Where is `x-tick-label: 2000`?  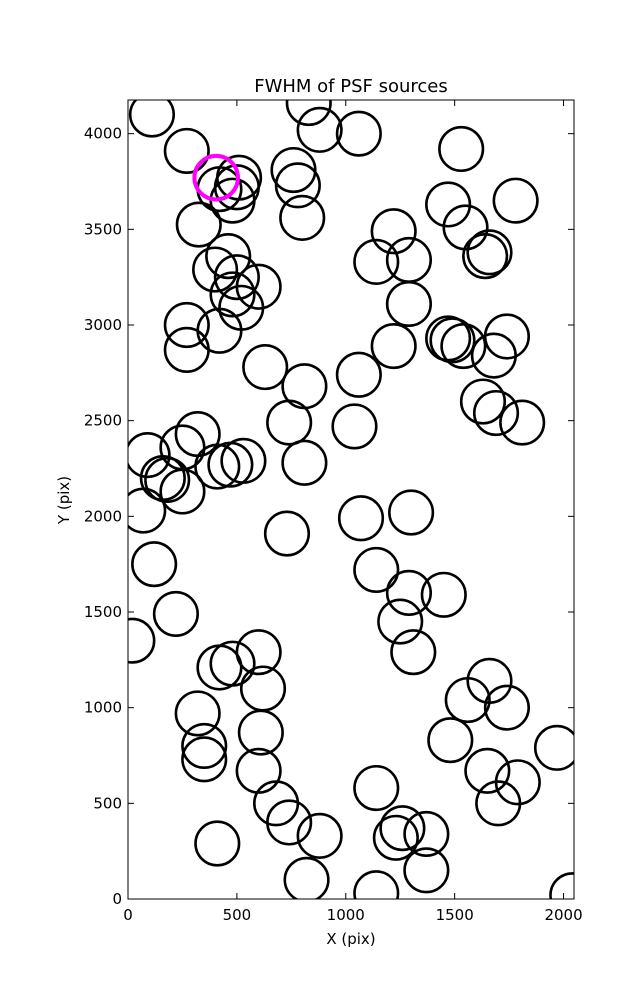 x-tick-label: 2000 is located at coordinates (563, 915).